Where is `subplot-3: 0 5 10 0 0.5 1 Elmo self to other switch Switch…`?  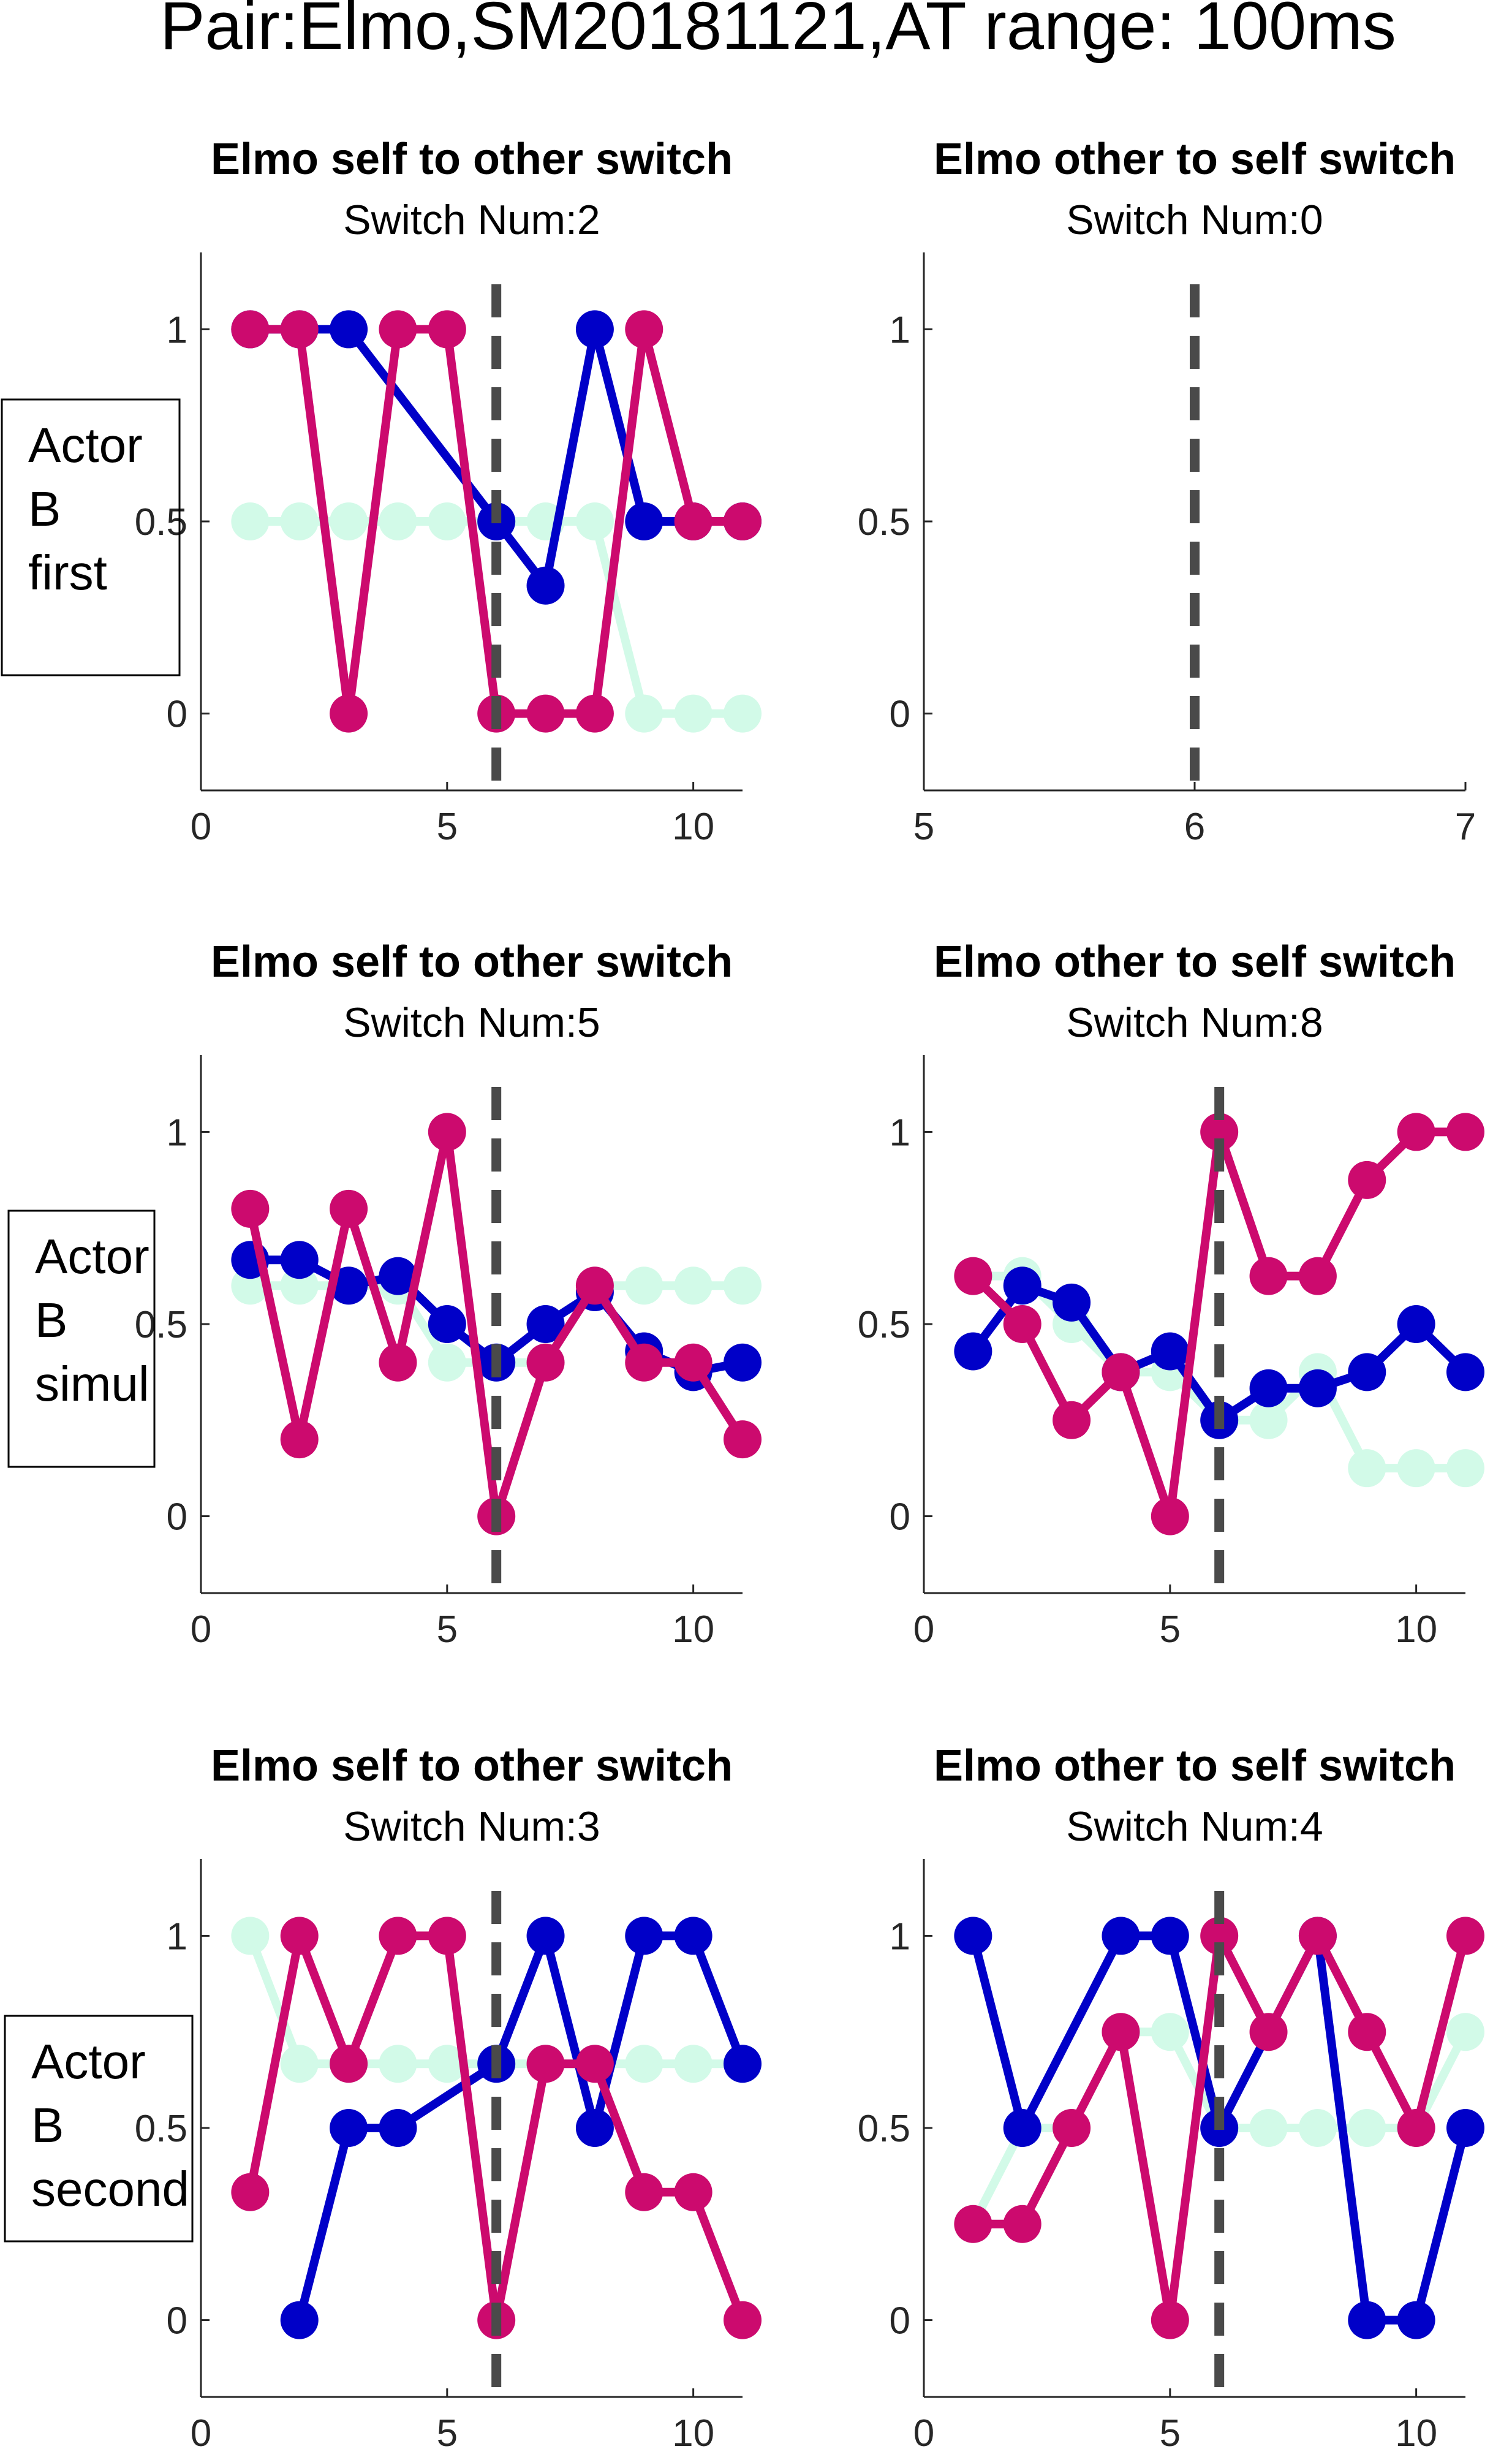 subplot-3: 0 5 10 0 0.5 1 Elmo self to other switch Switch… is located at coordinates (449, 1294).